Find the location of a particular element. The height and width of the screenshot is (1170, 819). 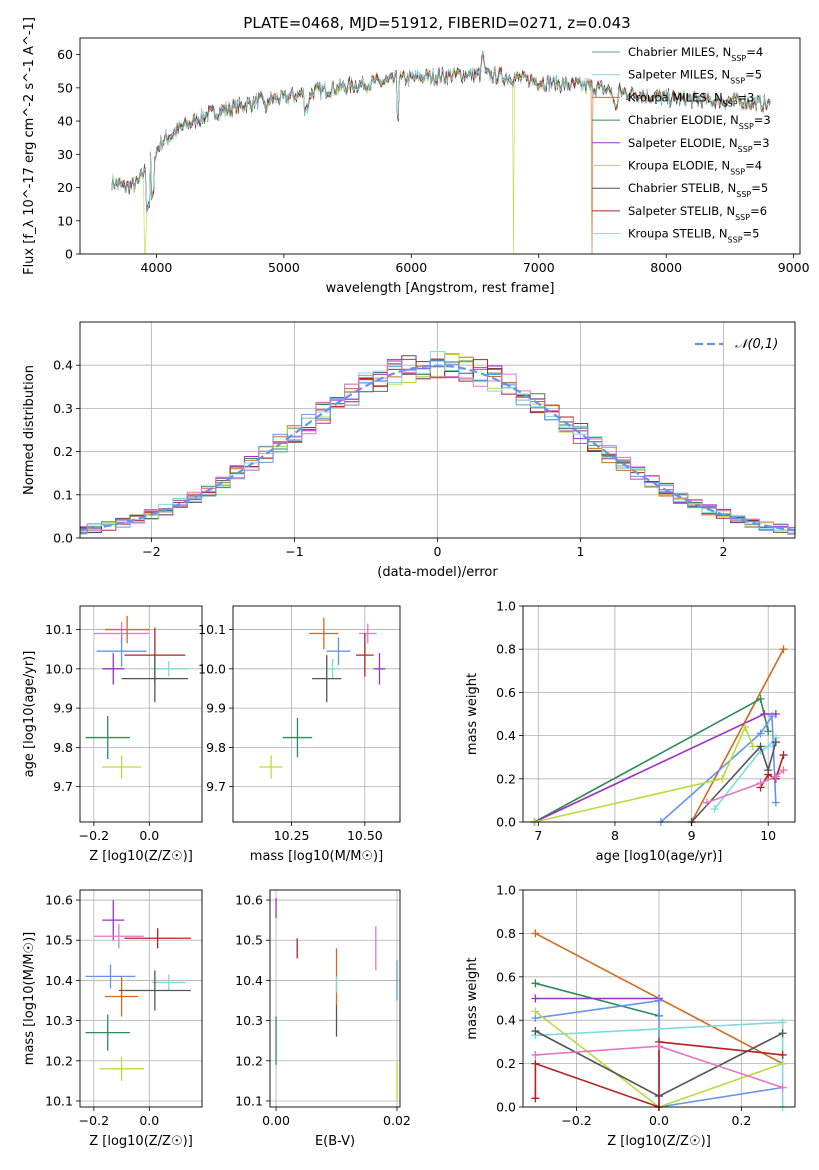

y-tick-label: 10.6 is located at coordinates (249, 900).